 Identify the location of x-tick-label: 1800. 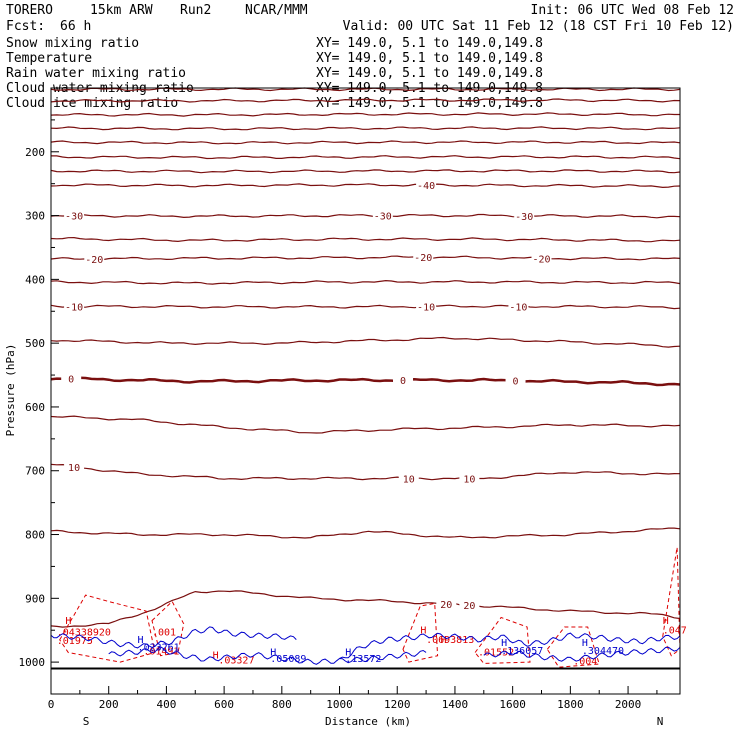
(570, 704).